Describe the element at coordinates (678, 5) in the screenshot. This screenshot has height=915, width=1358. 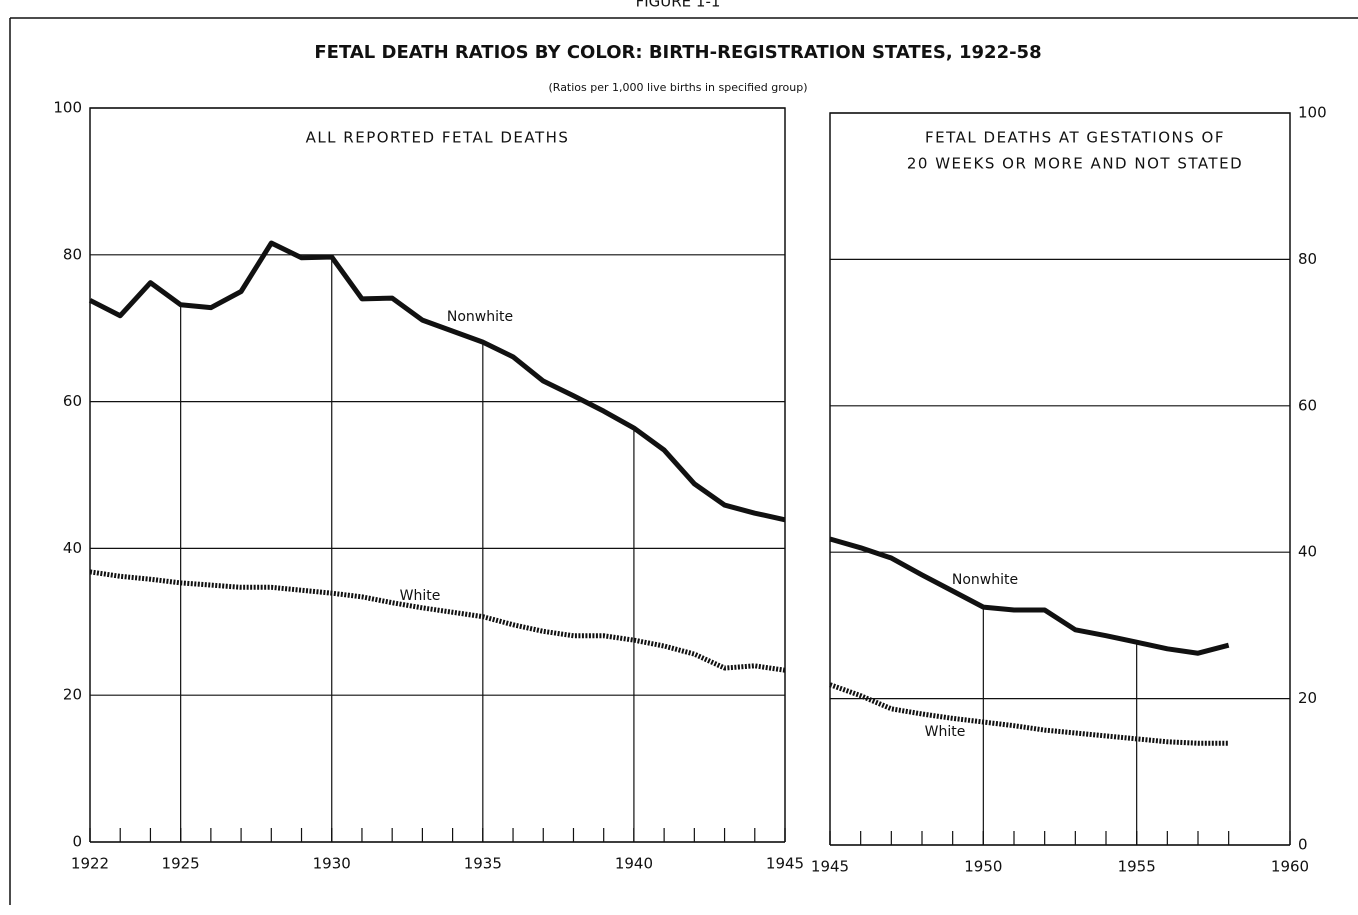
I see `figure-label: FIGURE 1-1` at that location.